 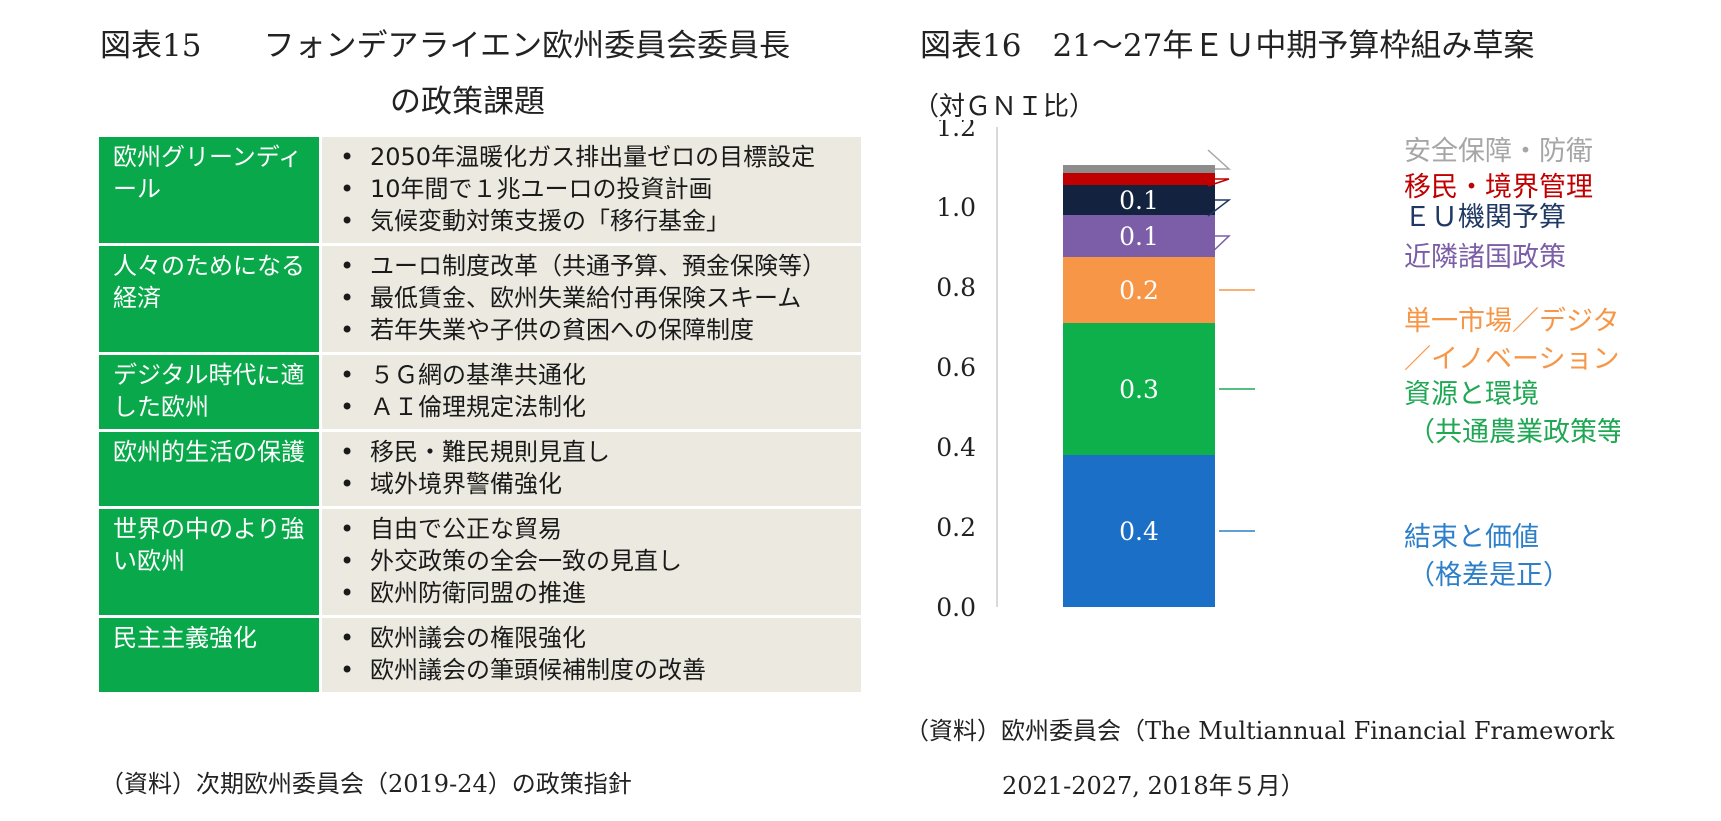 What do you see at coordinates (1485, 257) in the screenshot?
I see `legend-label: 近隣諸国政策` at bounding box center [1485, 257].